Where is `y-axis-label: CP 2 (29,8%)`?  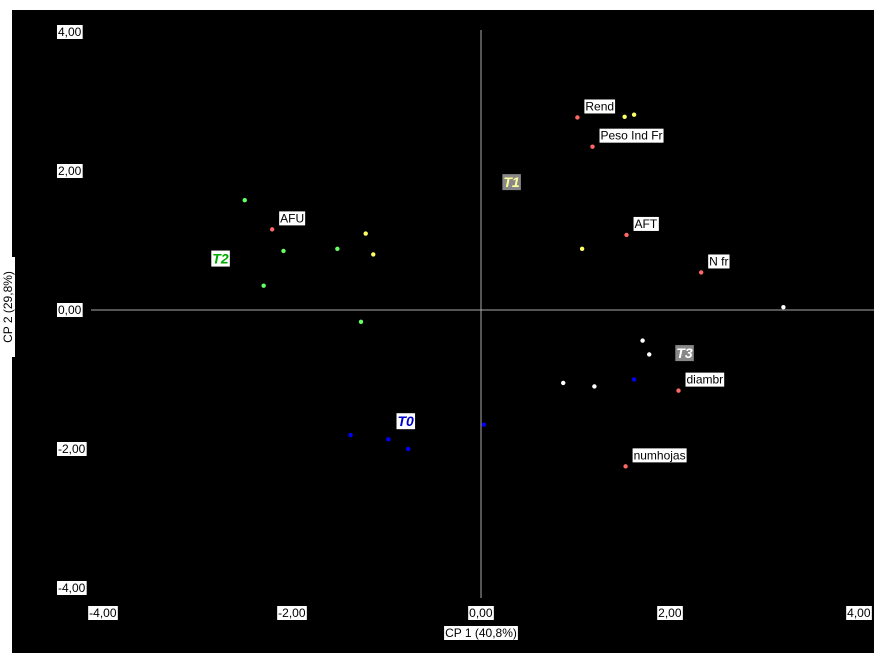 y-axis-label: CP 2 (29,8%) is located at coordinates (8, 307).